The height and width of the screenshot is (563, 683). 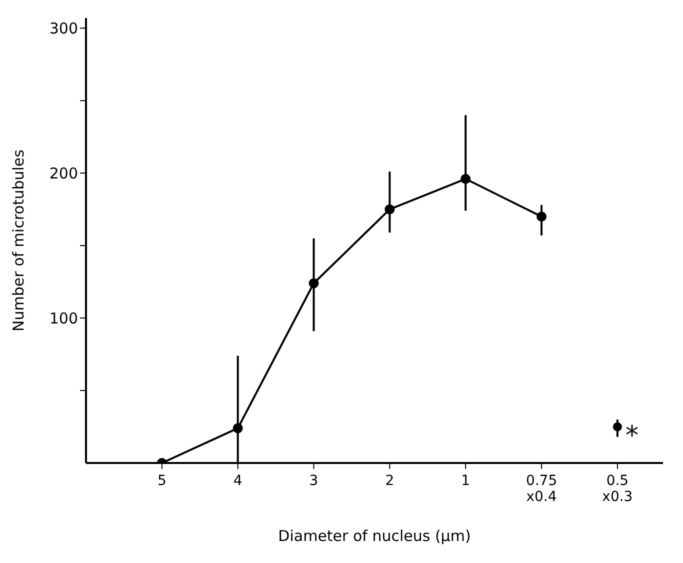 What do you see at coordinates (18, 240) in the screenshot?
I see `y-axis-title: Number of microtubules` at bounding box center [18, 240].